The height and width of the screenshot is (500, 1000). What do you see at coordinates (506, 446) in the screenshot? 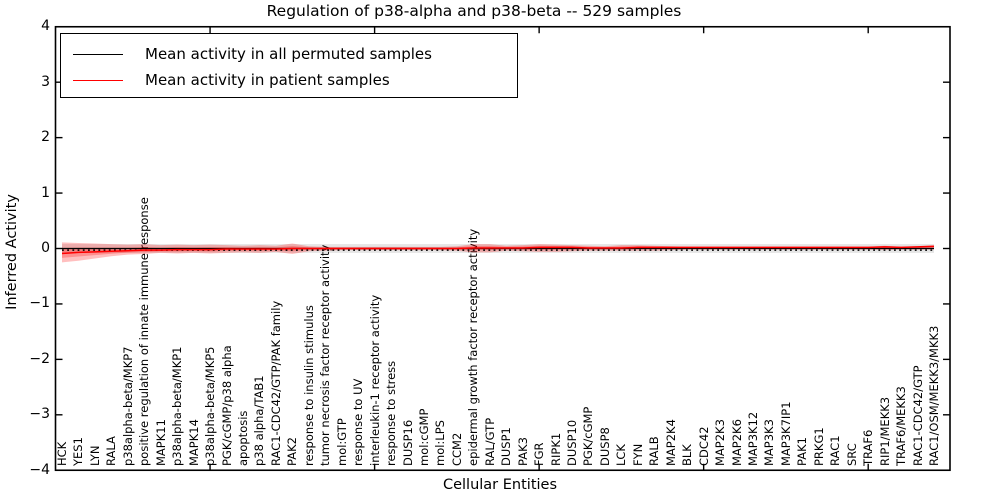
I see `x-tick-label: DUSP1` at bounding box center [506, 446].